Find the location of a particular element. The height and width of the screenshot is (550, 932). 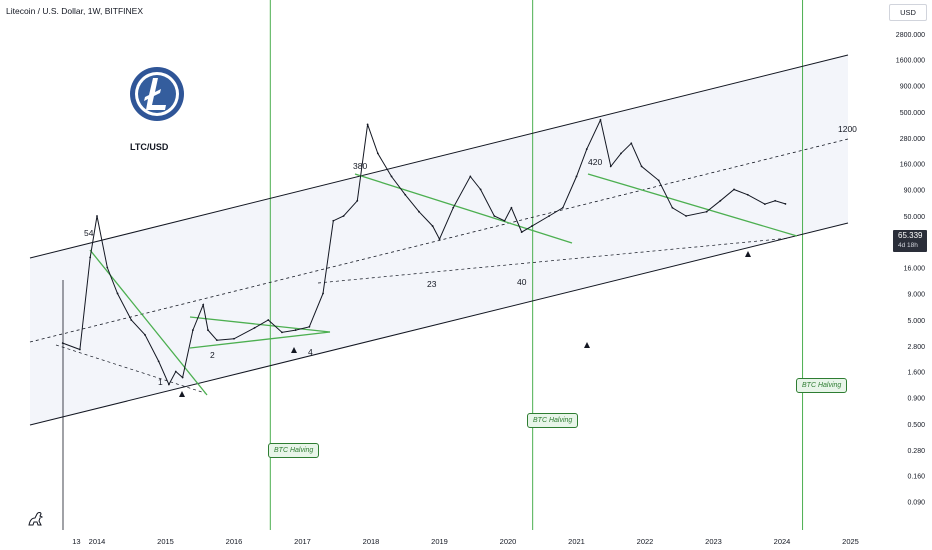

dinosaur-icon is located at coordinates (36, 518).